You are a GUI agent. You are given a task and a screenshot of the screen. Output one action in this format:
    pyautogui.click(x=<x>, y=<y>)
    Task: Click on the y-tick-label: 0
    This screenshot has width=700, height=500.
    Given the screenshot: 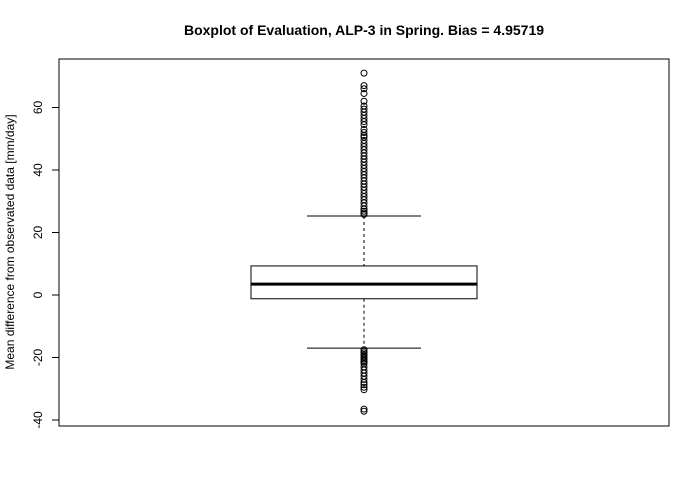 What is the action you would take?
    pyautogui.click(x=38, y=294)
    